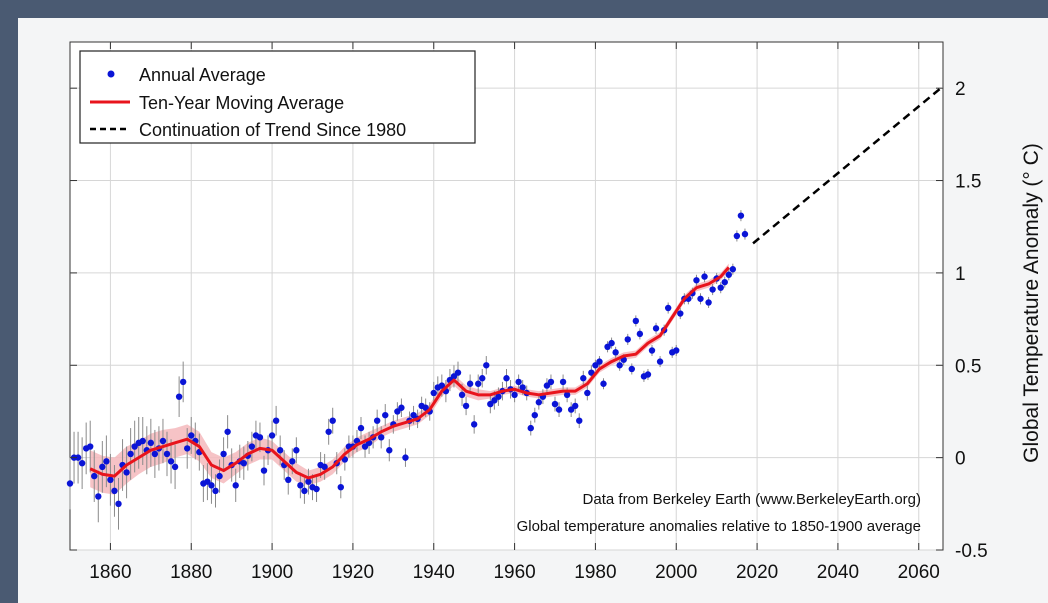 The image size is (1048, 603). What do you see at coordinates (838, 572) in the screenshot?
I see `x-tick-label: 2040` at bounding box center [838, 572].